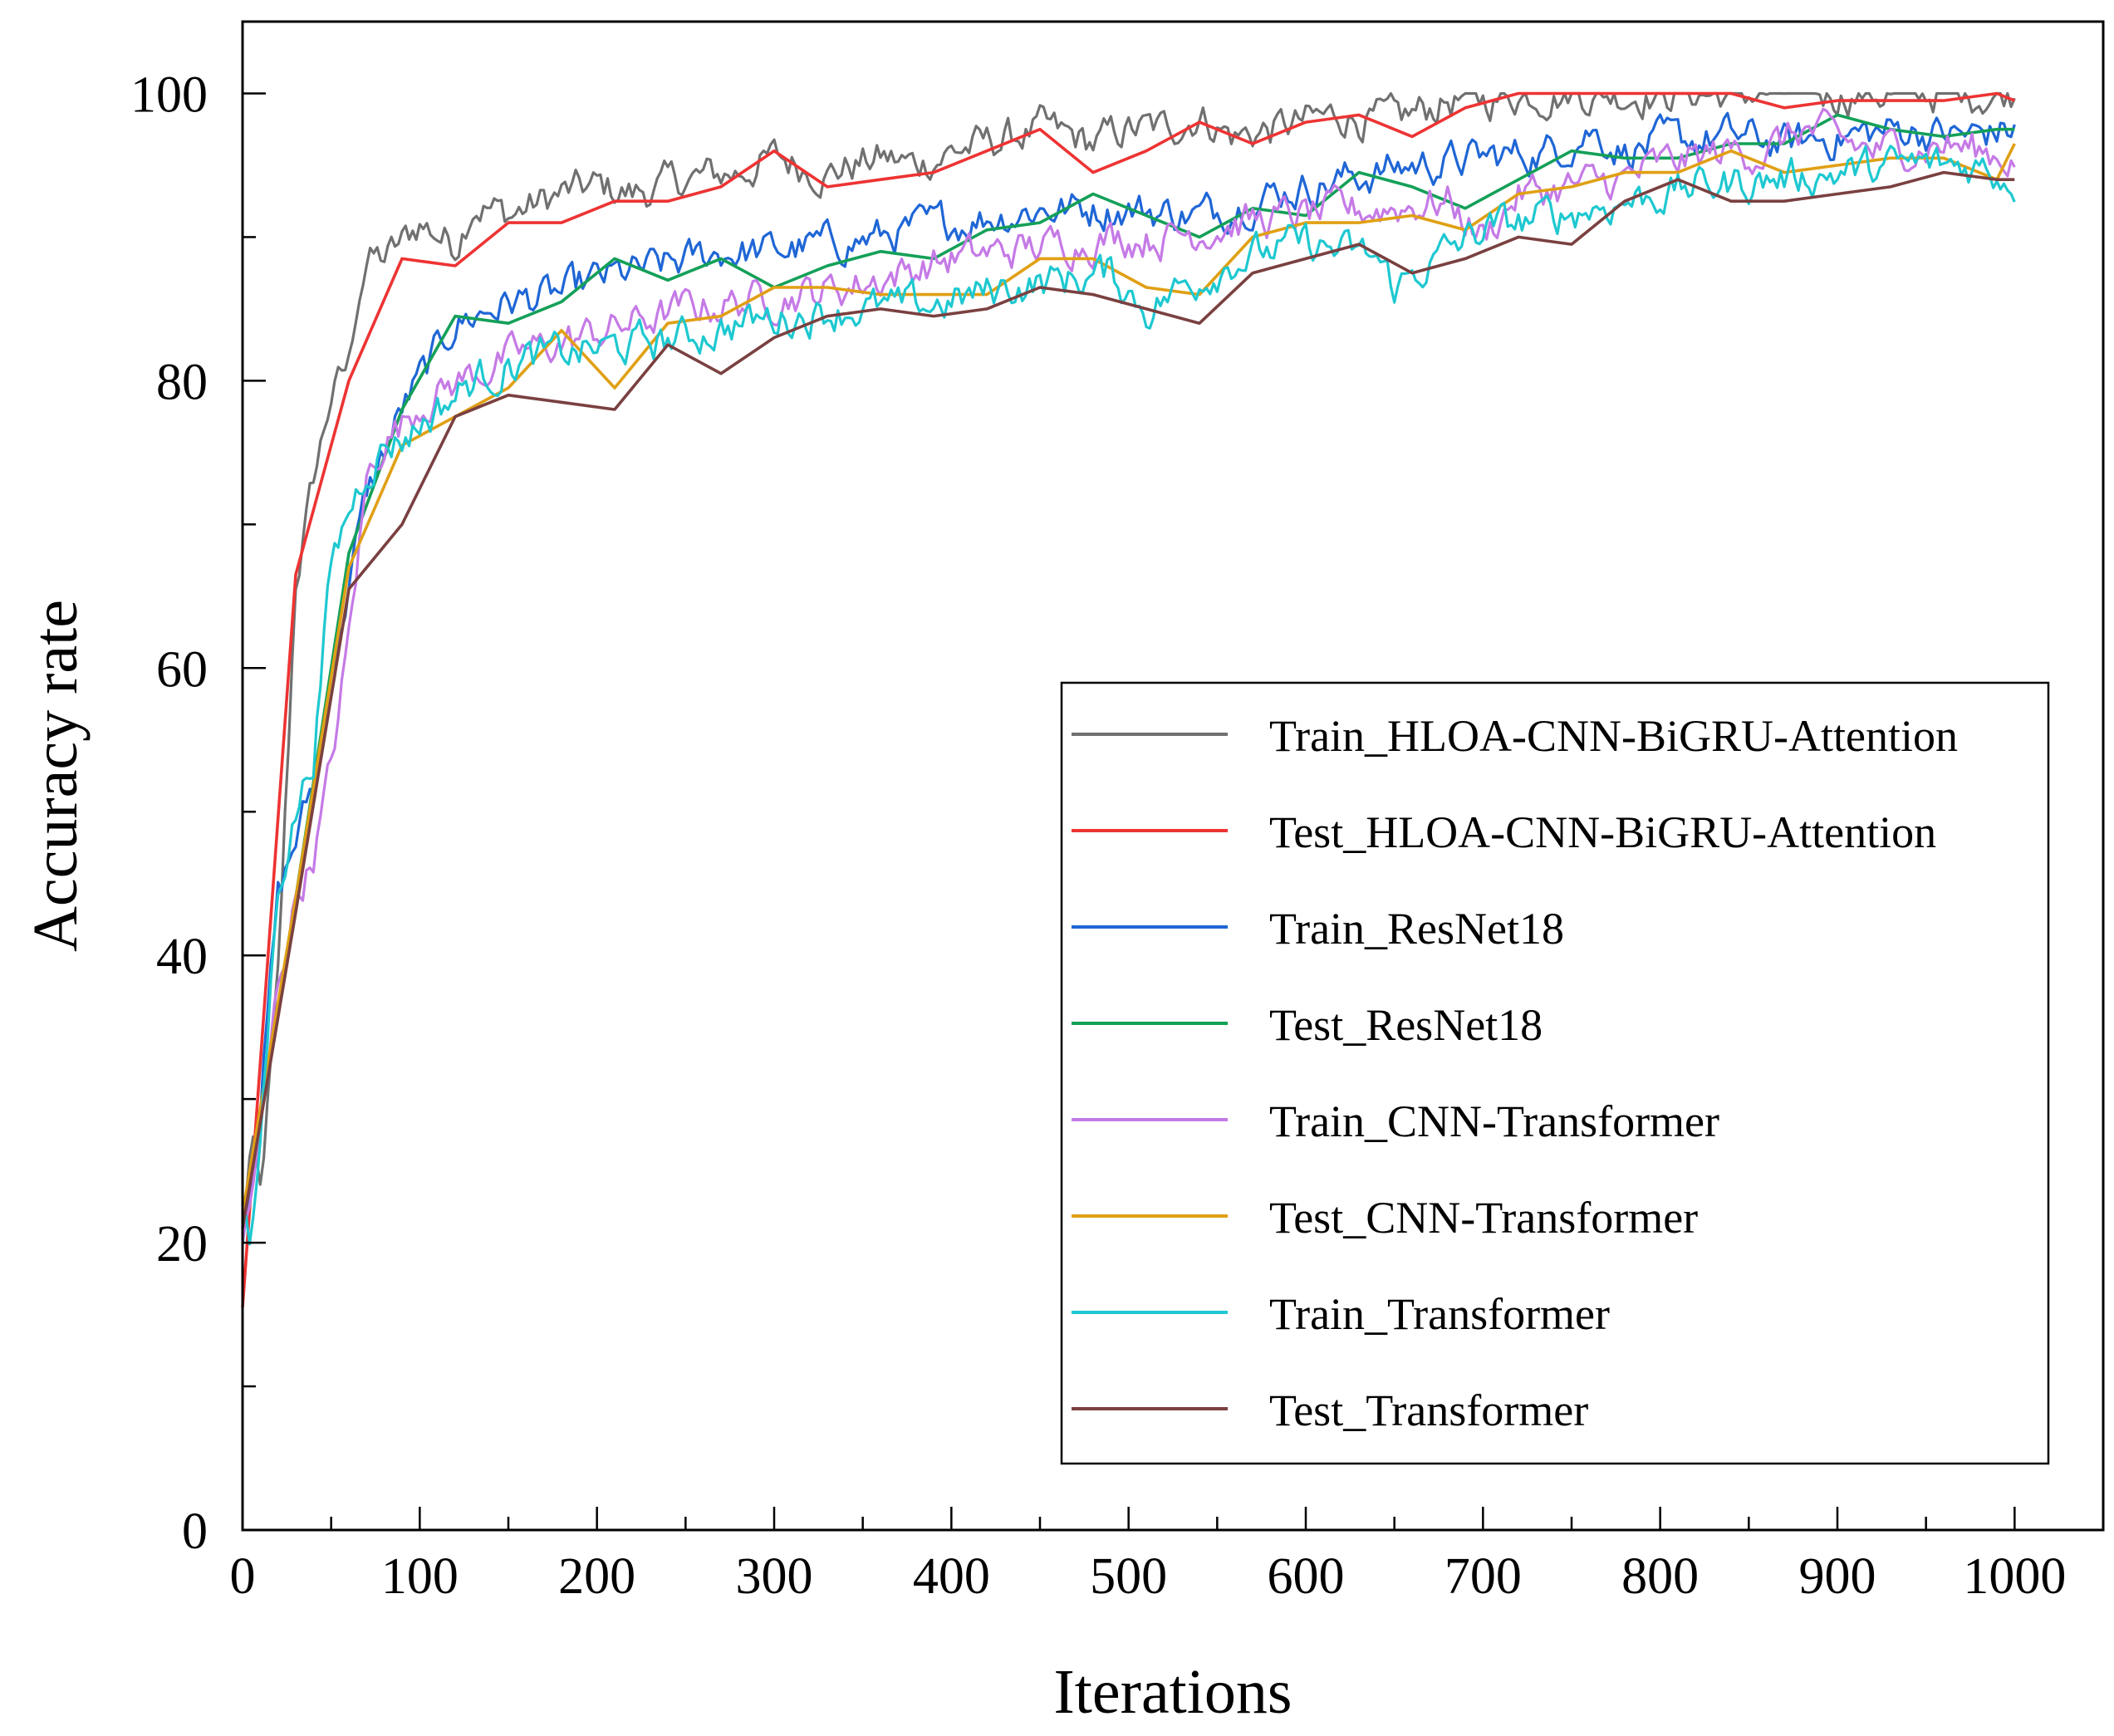 Image resolution: width=2114 pixels, height=1736 pixels. What do you see at coordinates (182, 382) in the screenshot?
I see `y-tick-label: 80` at bounding box center [182, 382].